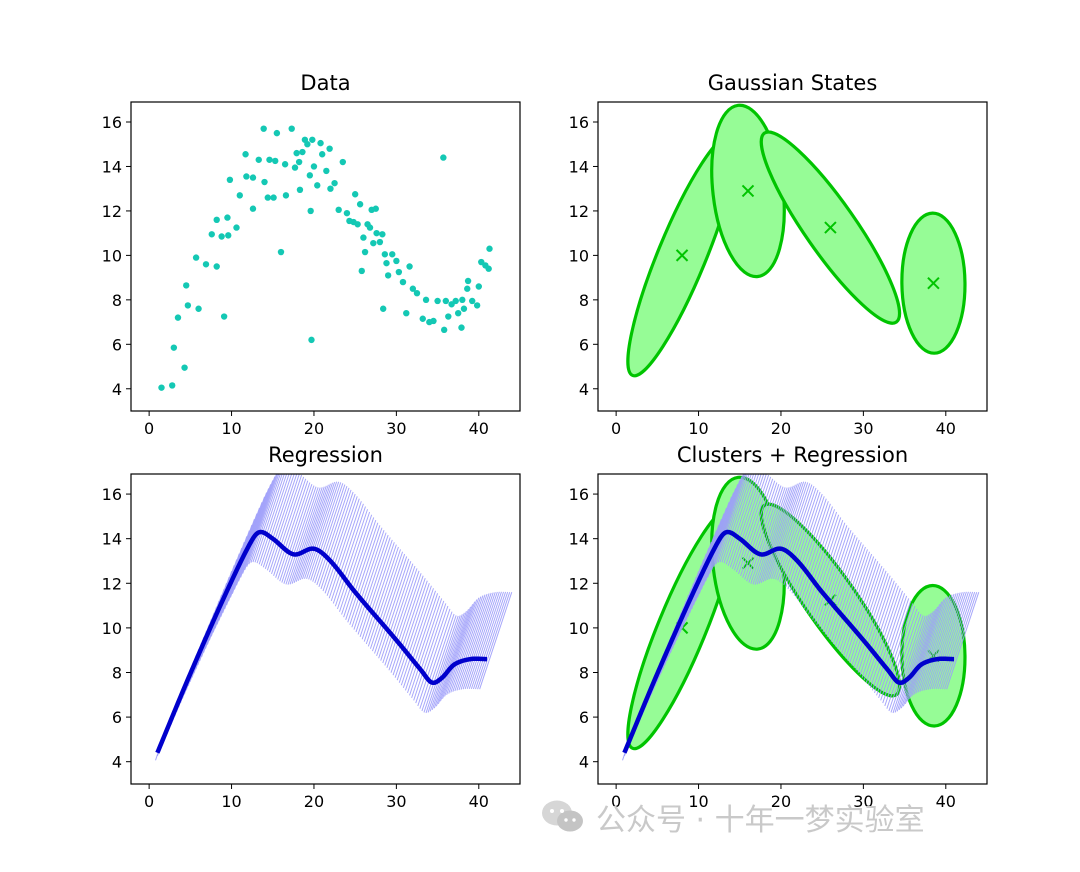 This screenshot has height=872, width=1080. What do you see at coordinates (321, 641) in the screenshot?
I see `regression-mean-line` at bounding box center [321, 641].